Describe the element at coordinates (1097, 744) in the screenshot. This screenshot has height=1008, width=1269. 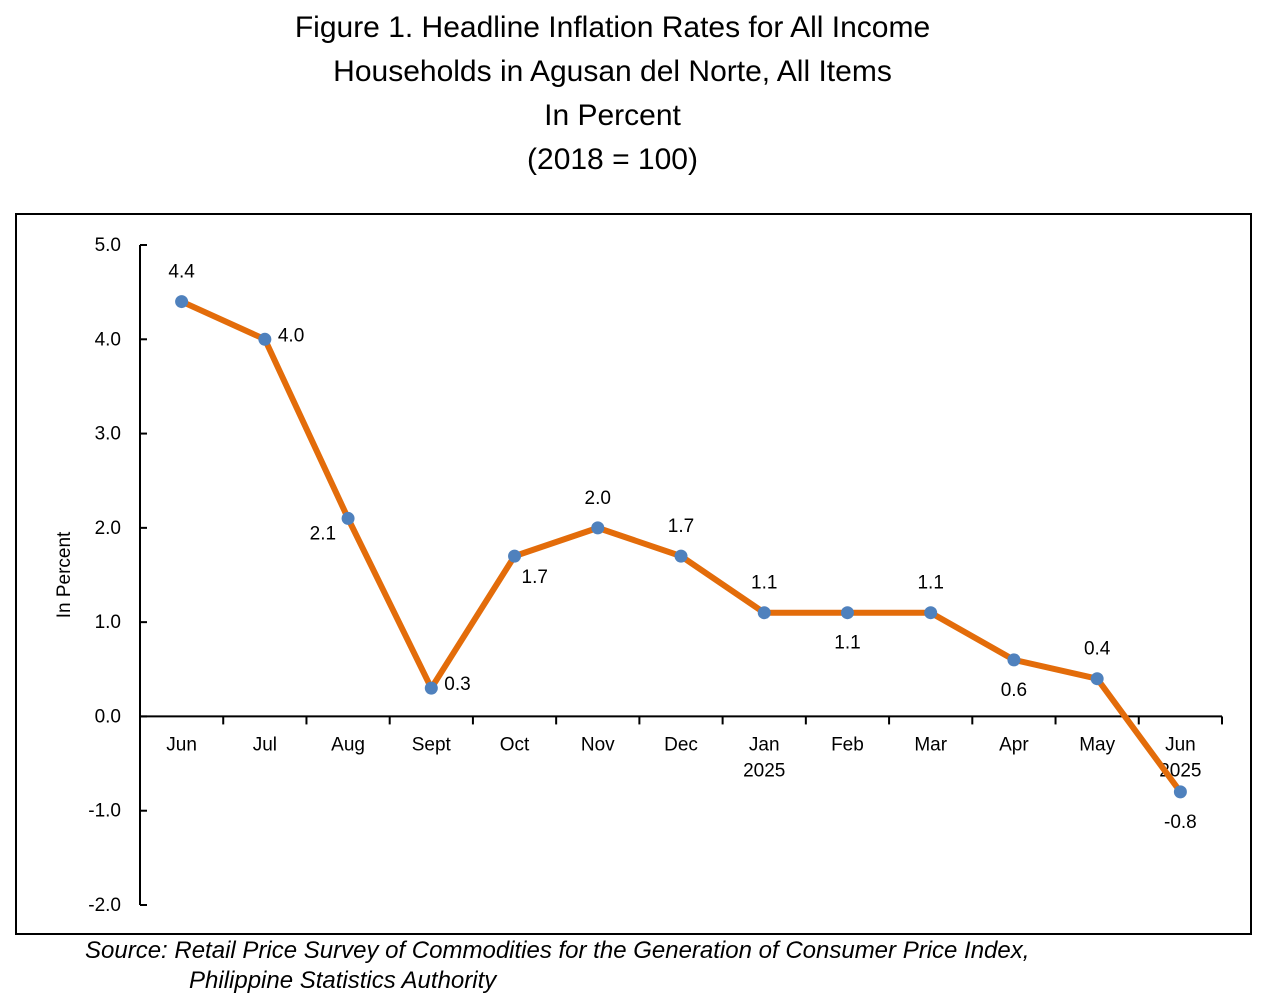
I see `x-tick-label: May` at that location.